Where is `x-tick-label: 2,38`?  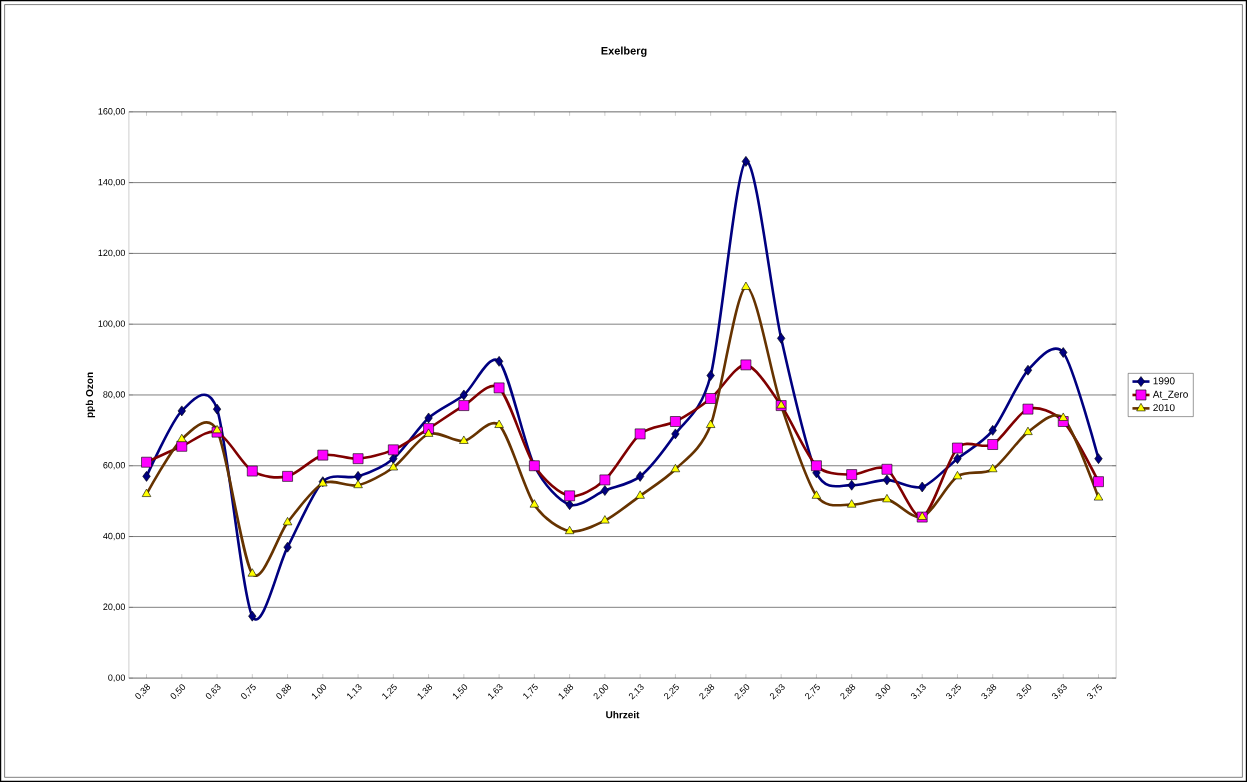 x-tick-label: 2,38 is located at coordinates (707, 692).